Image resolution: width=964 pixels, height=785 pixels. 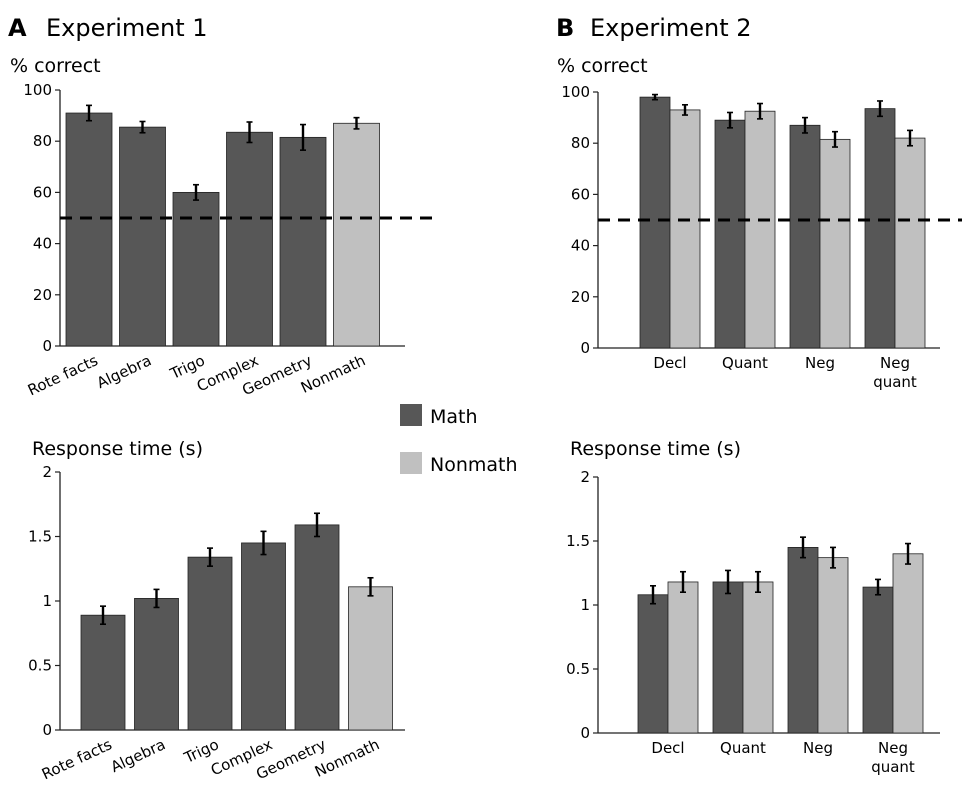 What do you see at coordinates (17, 28) in the screenshot?
I see `panel-a-letter: A` at bounding box center [17, 28].